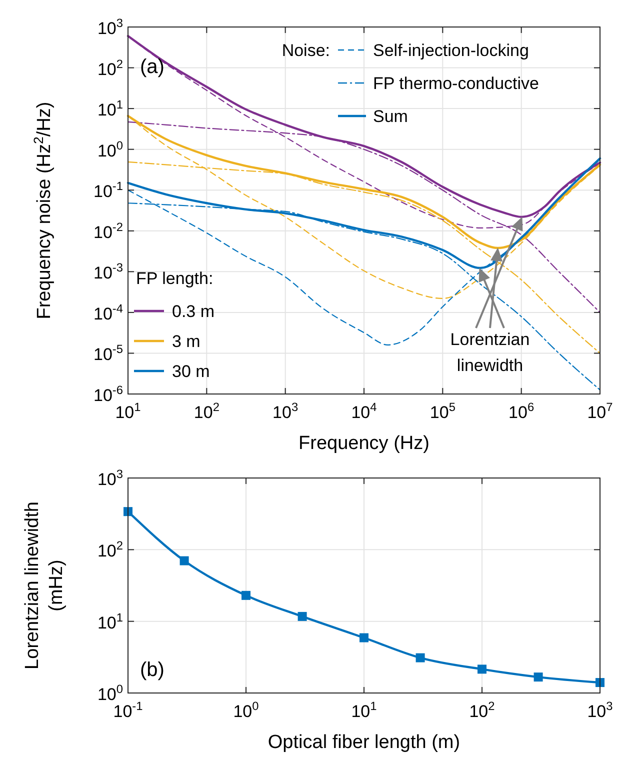  I want to click on x-axis-title: Optical fiber length (m), so click(364, 742).